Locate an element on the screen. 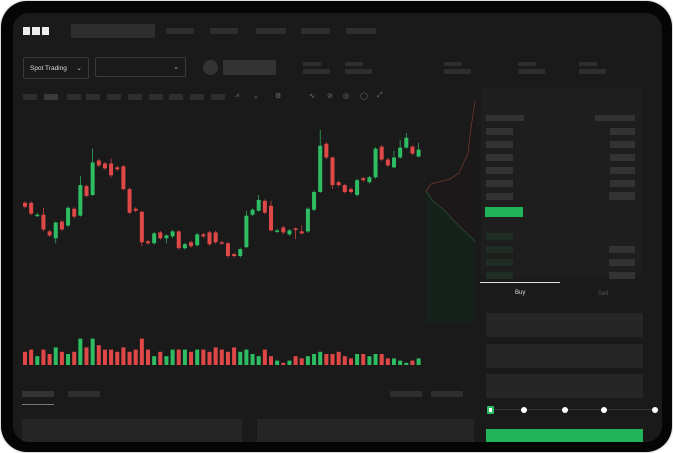 This screenshot has width=673, height=453. screenshot-icon: ◯ is located at coordinates (364, 96).